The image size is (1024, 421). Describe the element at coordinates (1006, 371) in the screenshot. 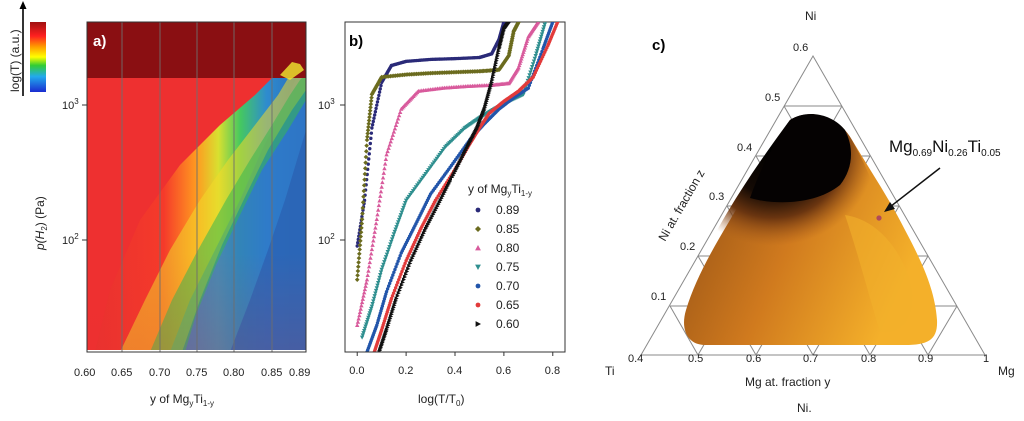

I see `vertex-mg: Mg` at that location.